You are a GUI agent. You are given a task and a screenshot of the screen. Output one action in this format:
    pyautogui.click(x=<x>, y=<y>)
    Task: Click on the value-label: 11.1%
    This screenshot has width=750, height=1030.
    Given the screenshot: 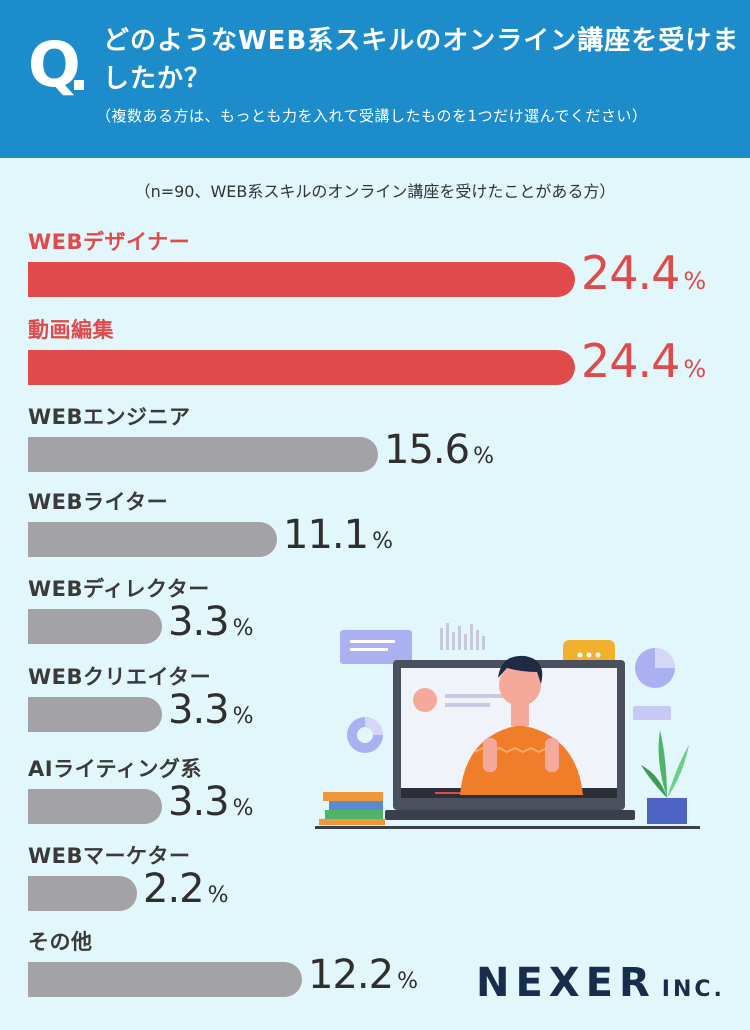 What is the action you would take?
    pyautogui.click(x=338, y=535)
    